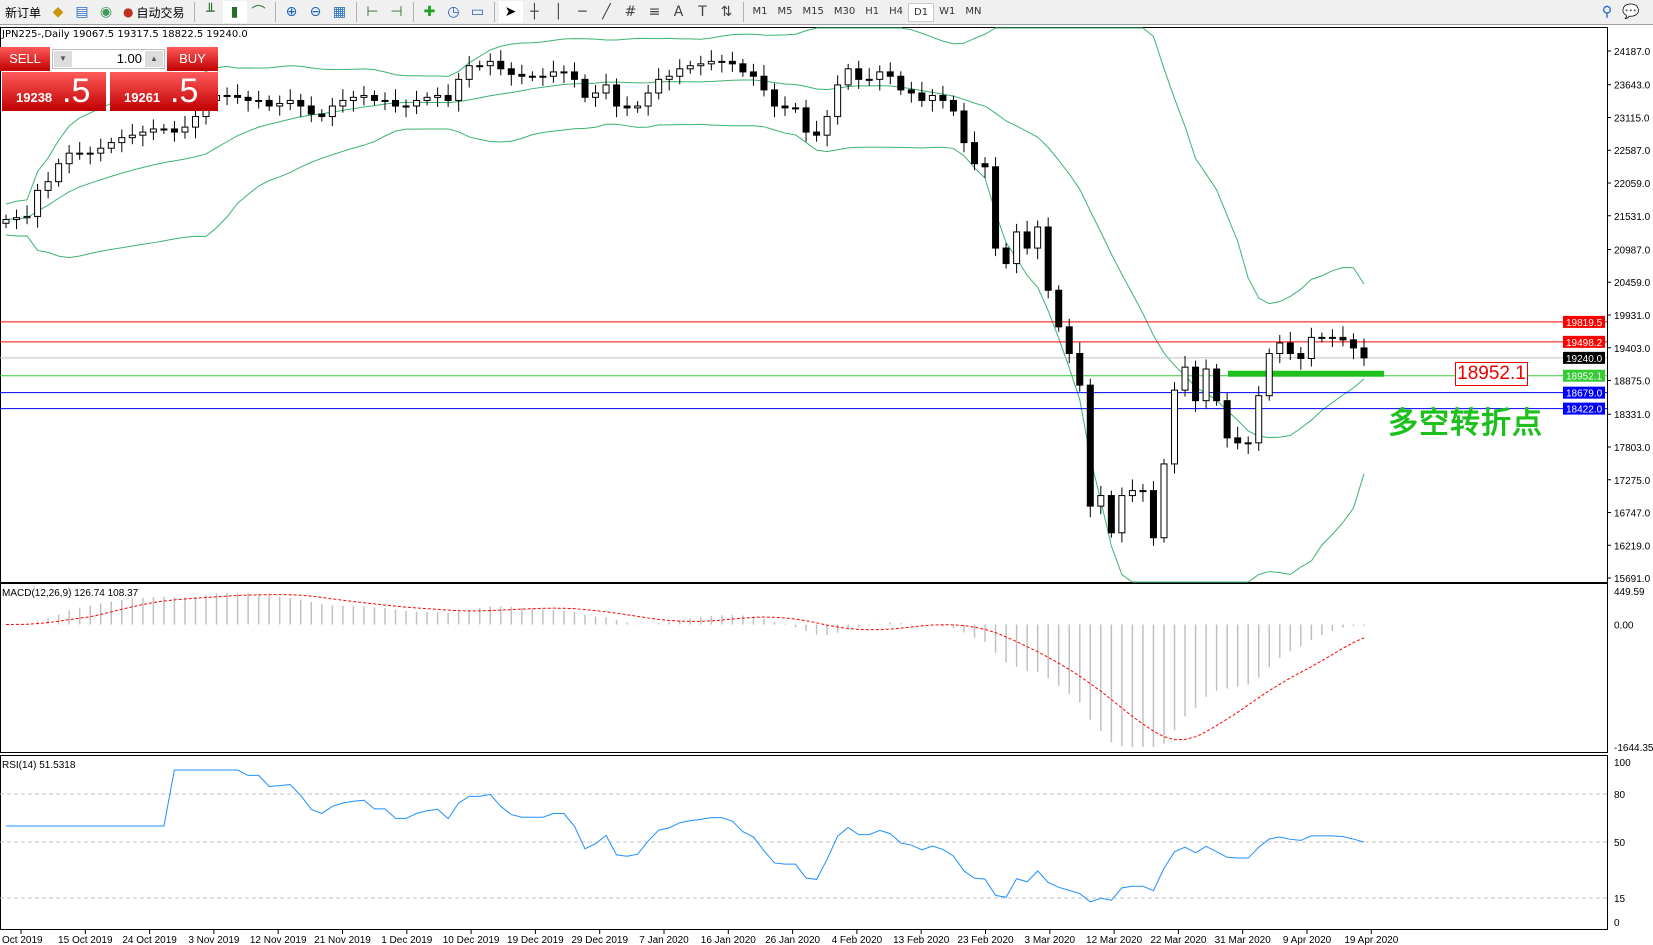 This screenshot has width=1653, height=945. Describe the element at coordinates (477, 12) in the screenshot. I see `templates-icon: ▭` at that location.